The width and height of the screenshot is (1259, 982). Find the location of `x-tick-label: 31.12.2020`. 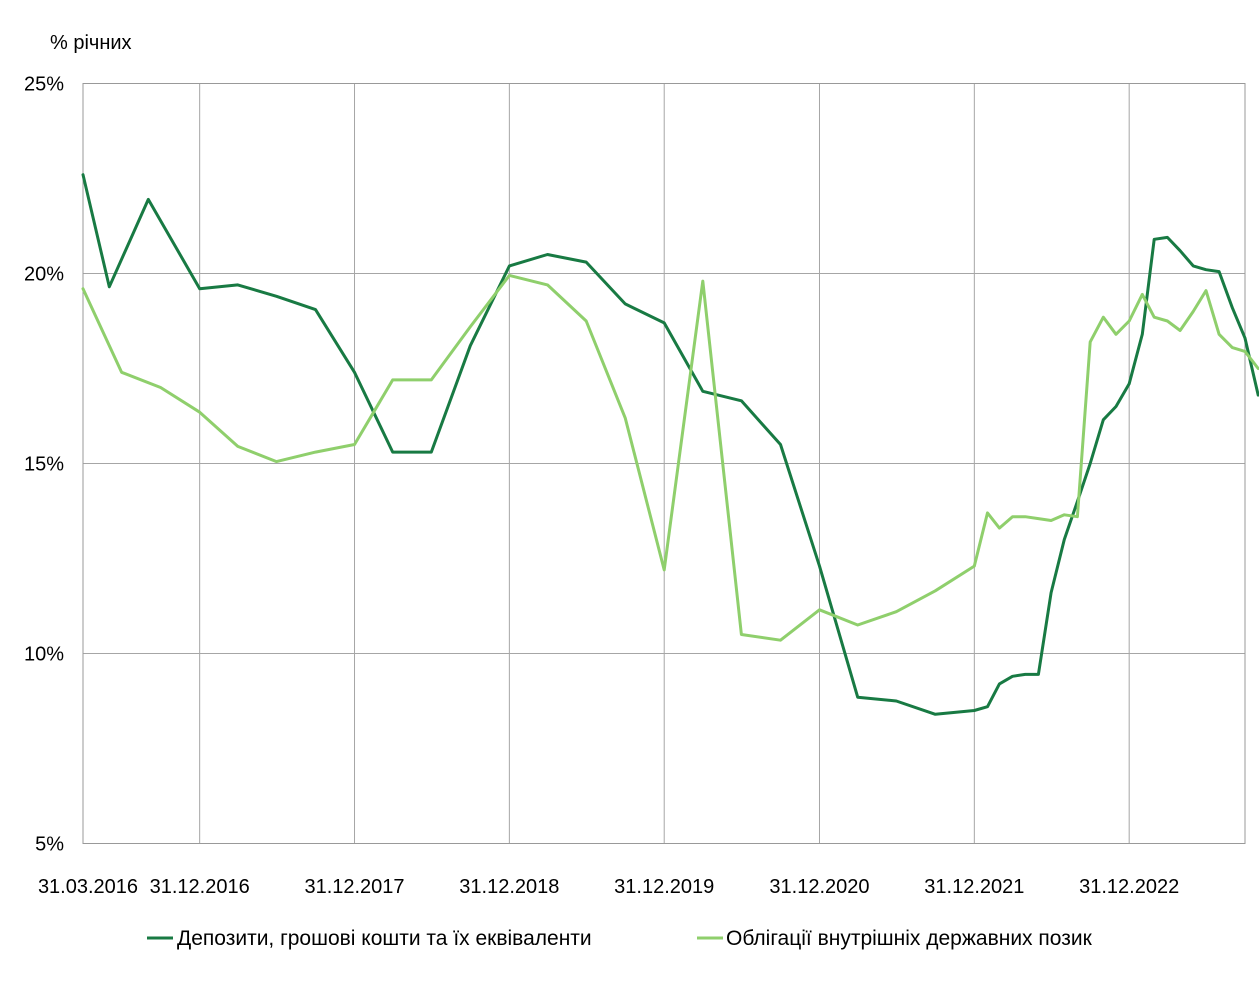

x-tick-label: 31.12.2020 is located at coordinates (819, 887).